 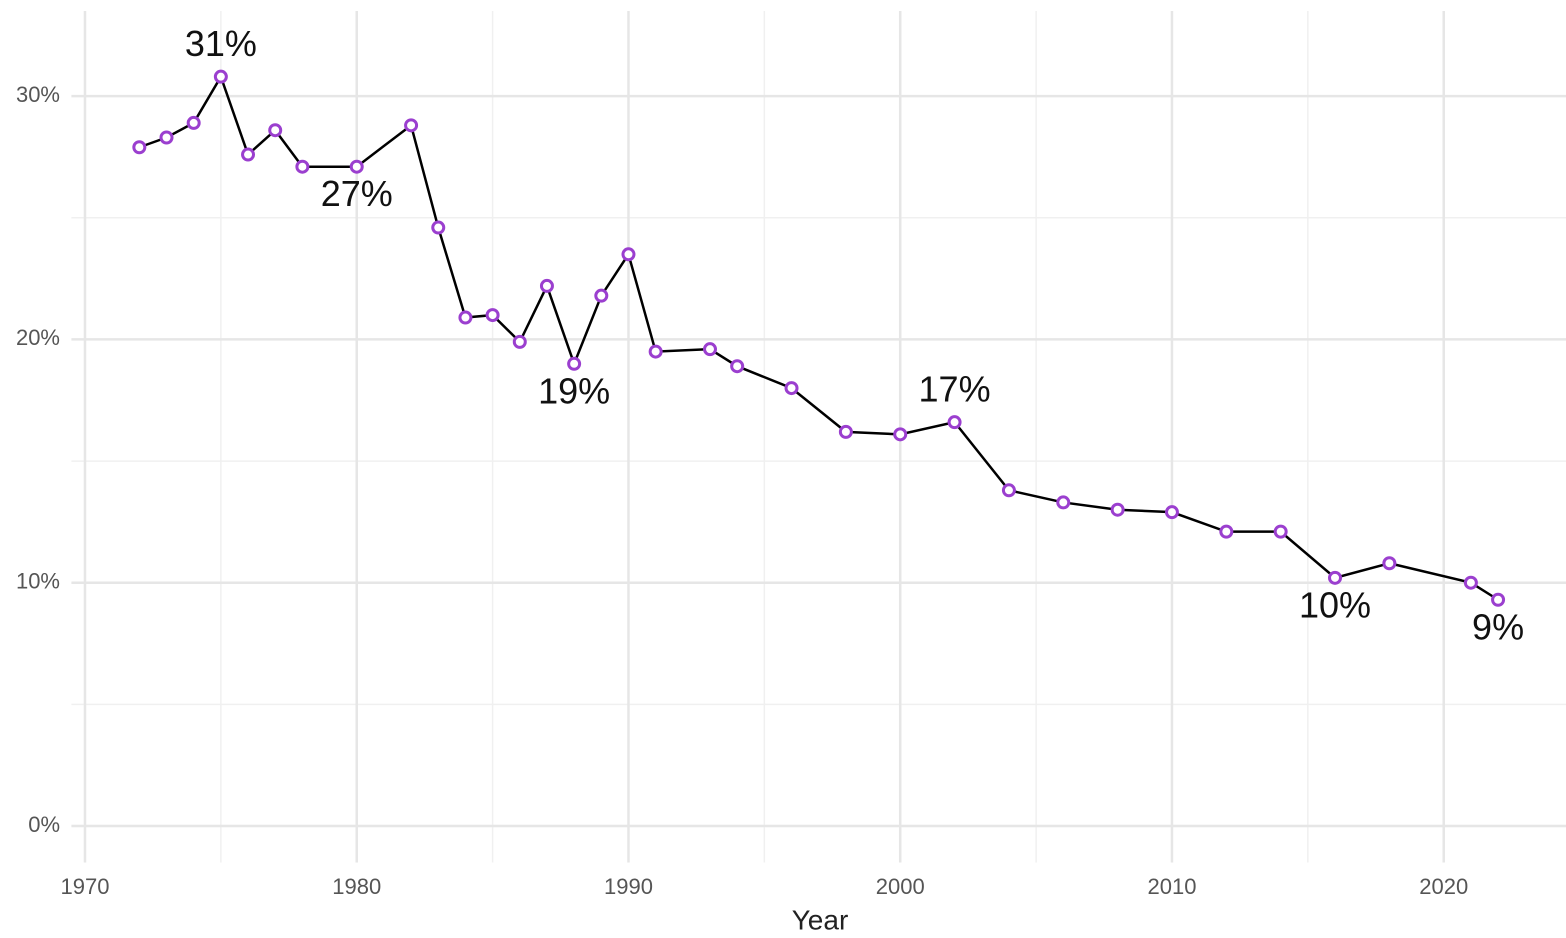 What do you see at coordinates (85, 886) in the screenshot?
I see `x-tick-label: 1970` at bounding box center [85, 886].